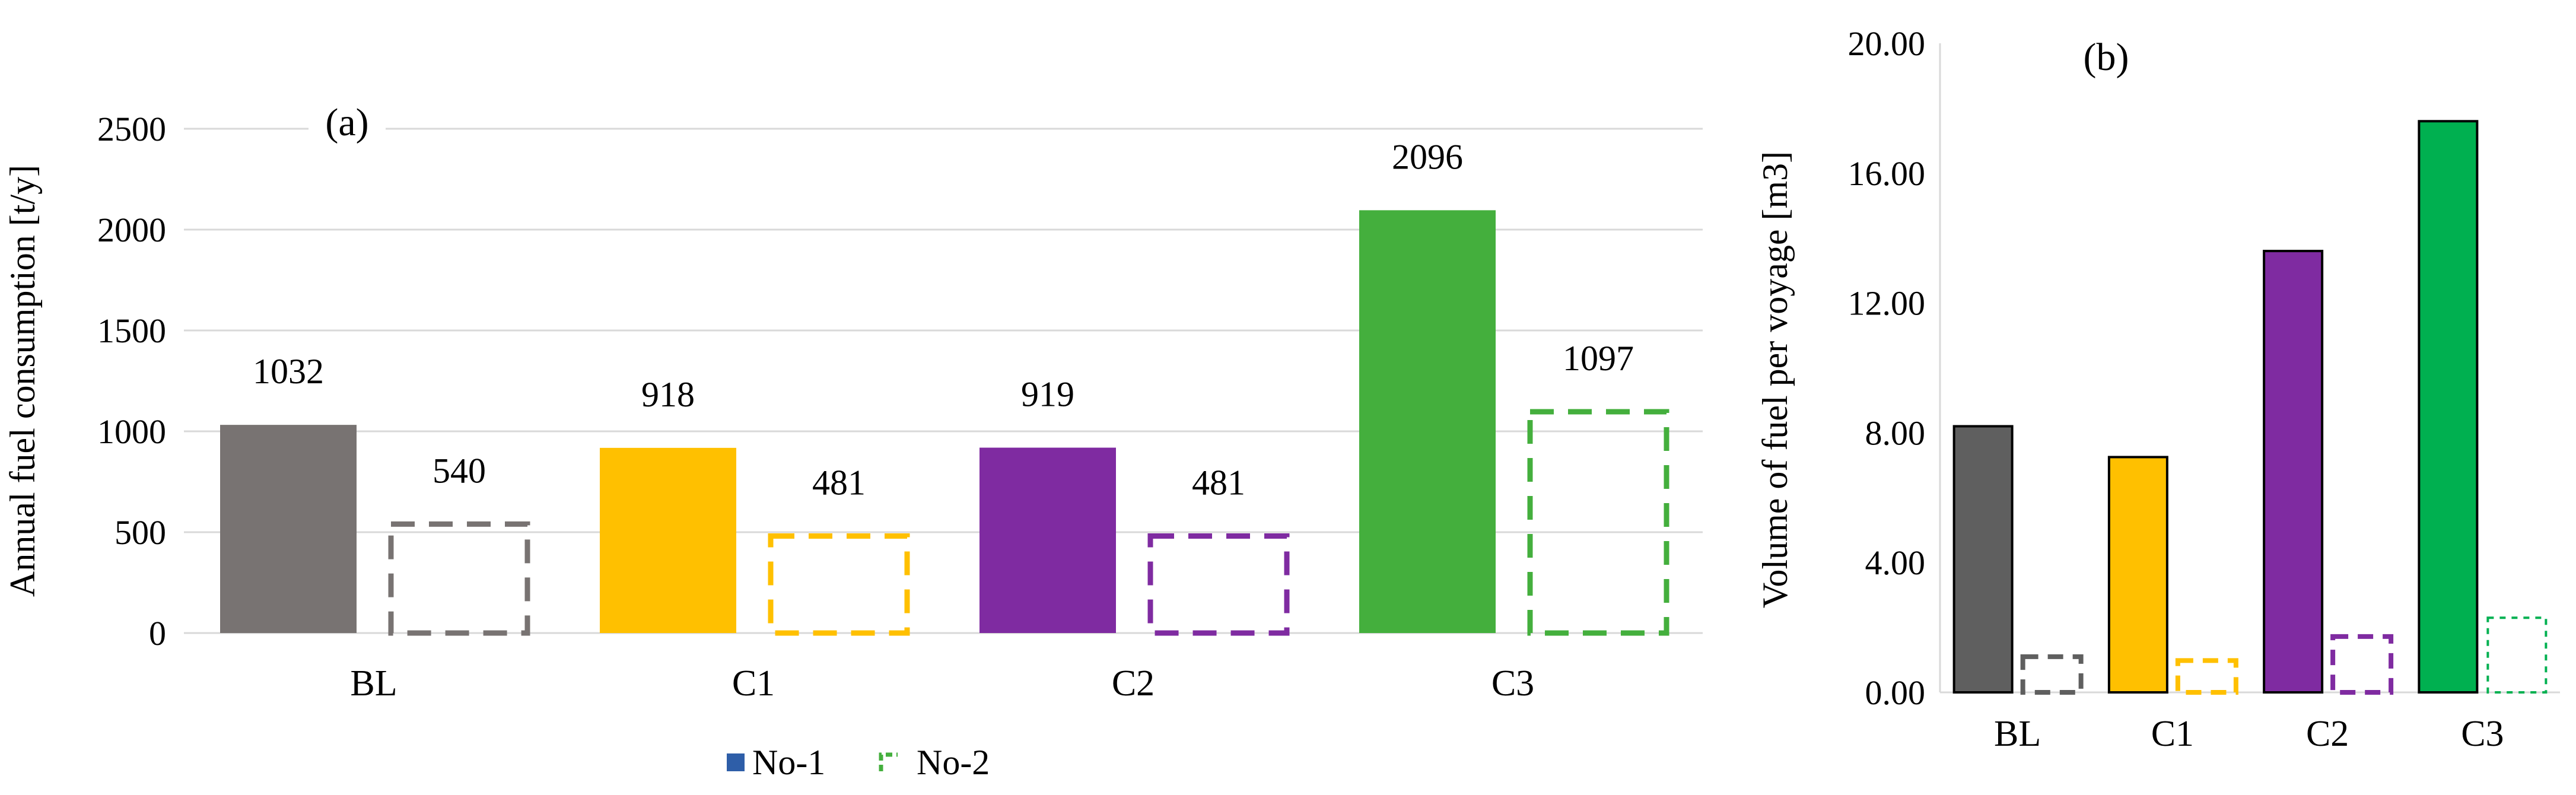  I want to click on y-tick-label: 2000, so click(131, 230).